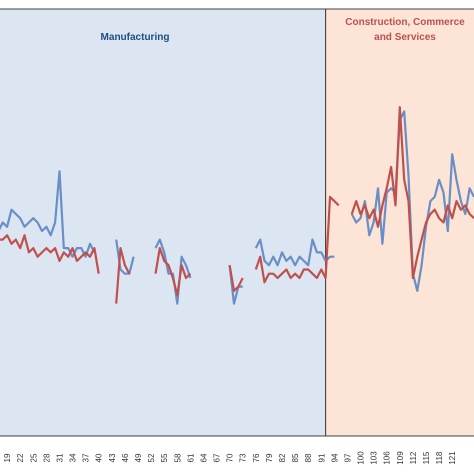 This screenshot has height=474, width=474. Describe the element at coordinates (282, 457) in the screenshot. I see `x-tick-label: 82` at that location.